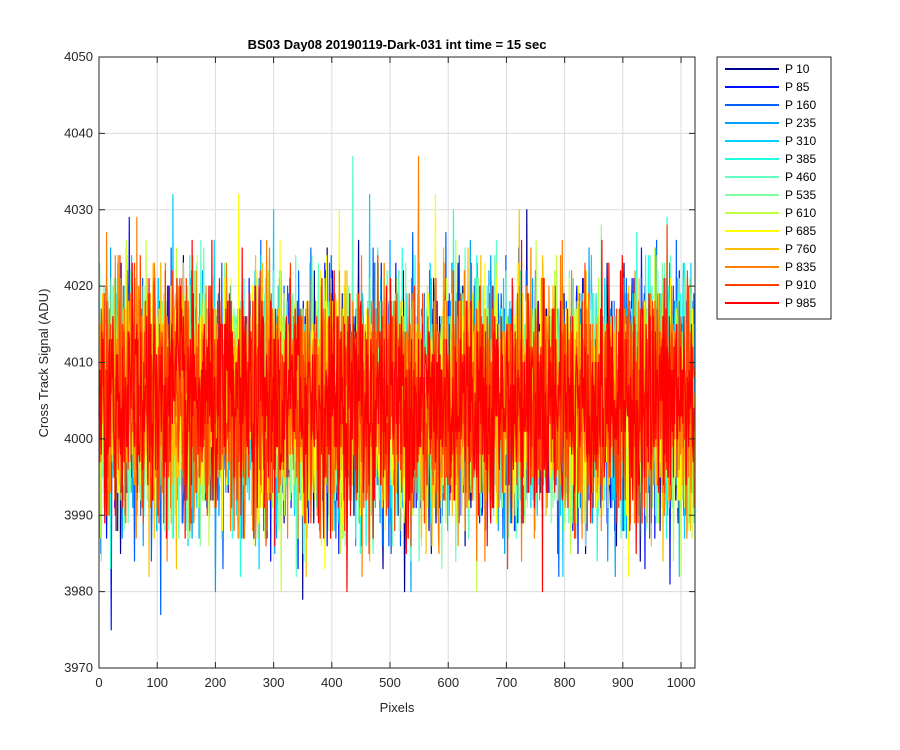 The width and height of the screenshot is (900, 750). What do you see at coordinates (681, 682) in the screenshot?
I see `x-tick-label: 1000` at bounding box center [681, 682].